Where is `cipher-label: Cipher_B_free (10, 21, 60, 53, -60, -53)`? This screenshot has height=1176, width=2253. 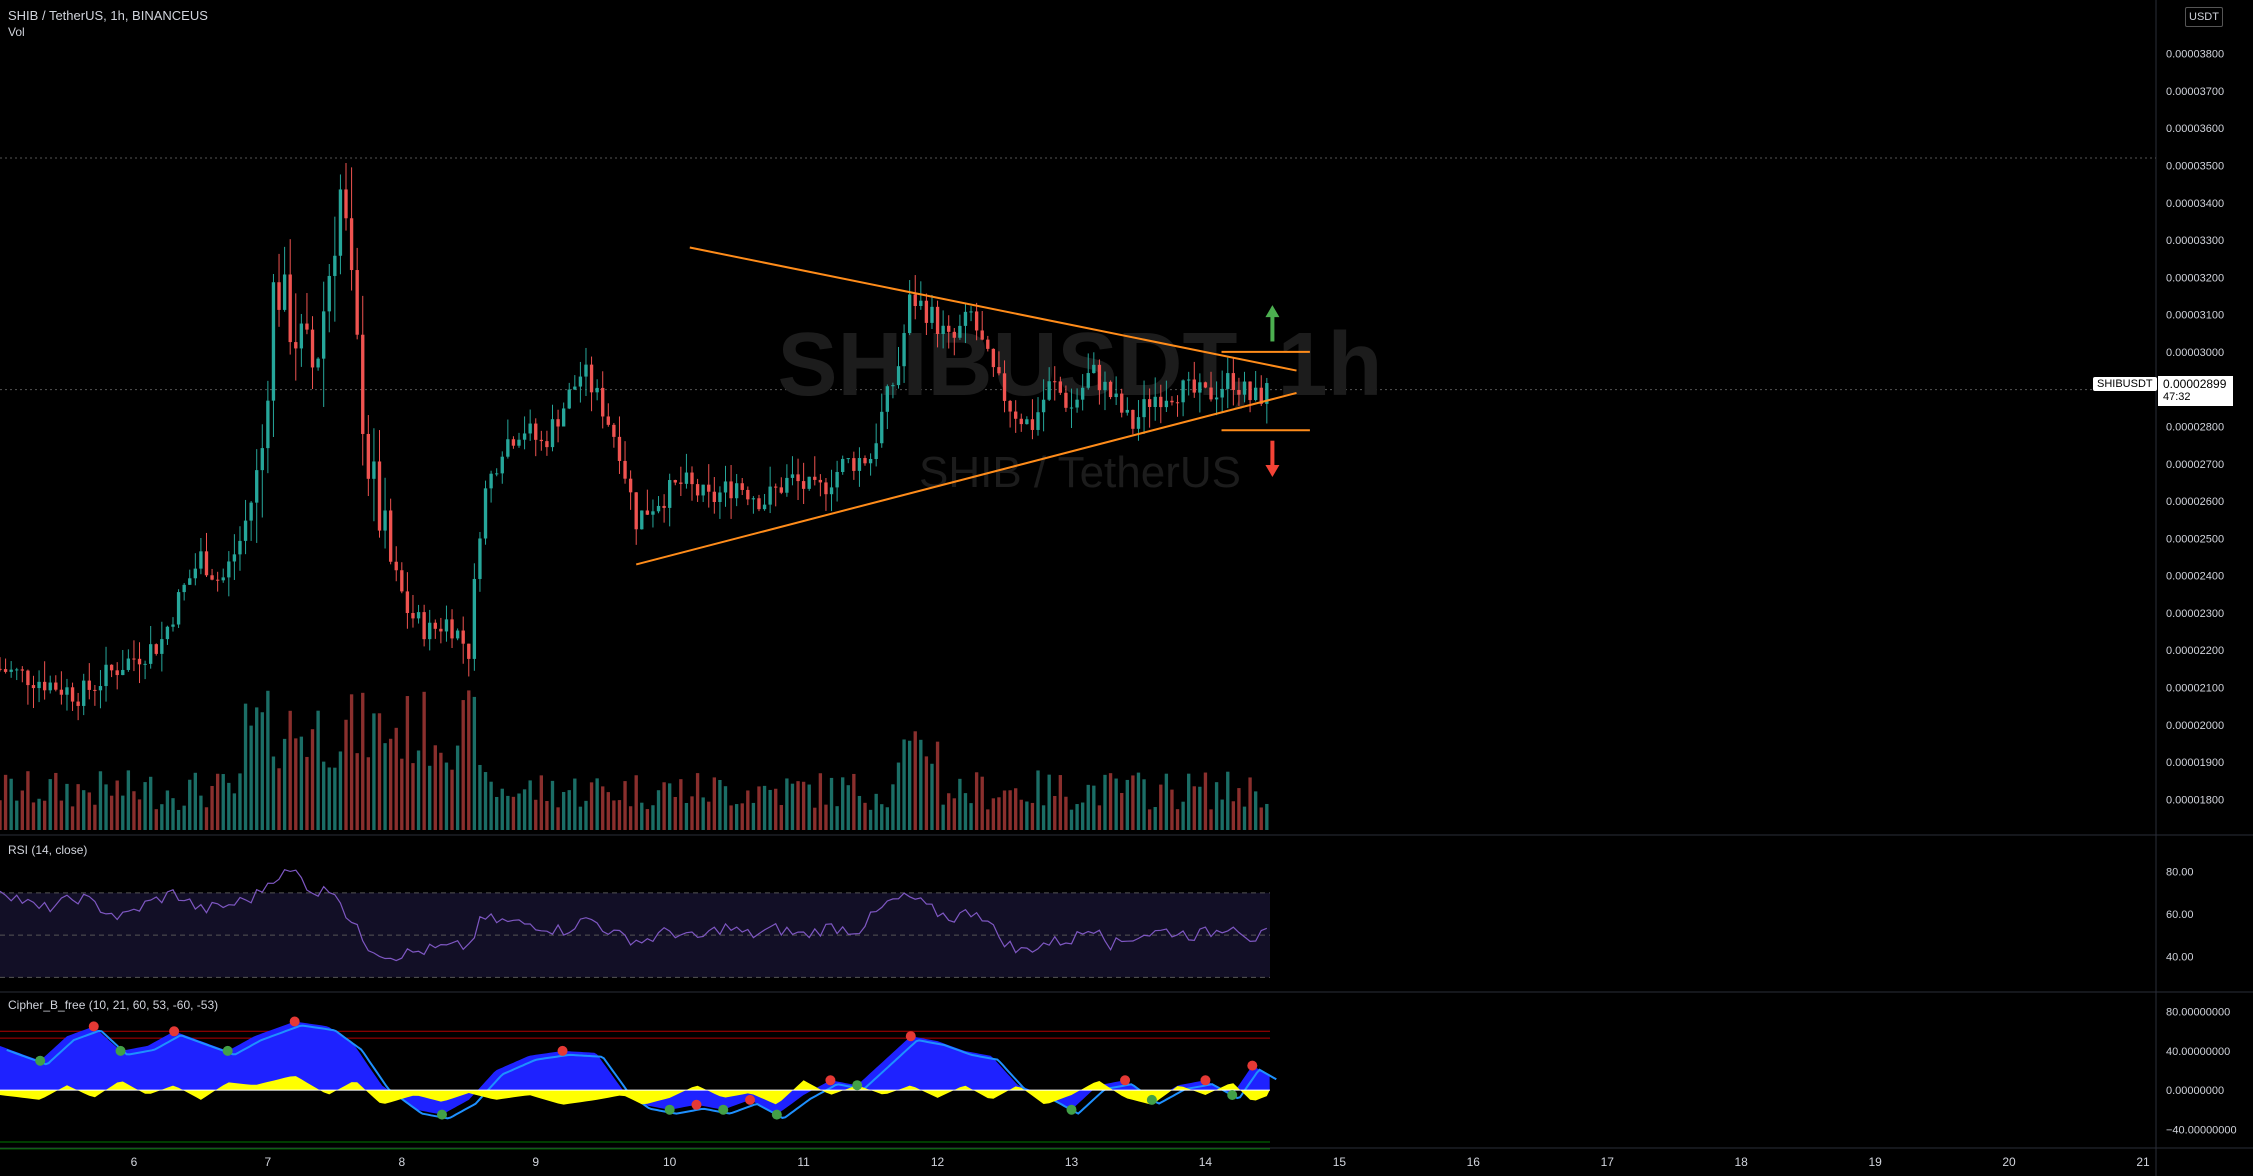 cipher-label: Cipher_B_free (10, 21, 60, 53, -60, -53) is located at coordinates (113, 1005).